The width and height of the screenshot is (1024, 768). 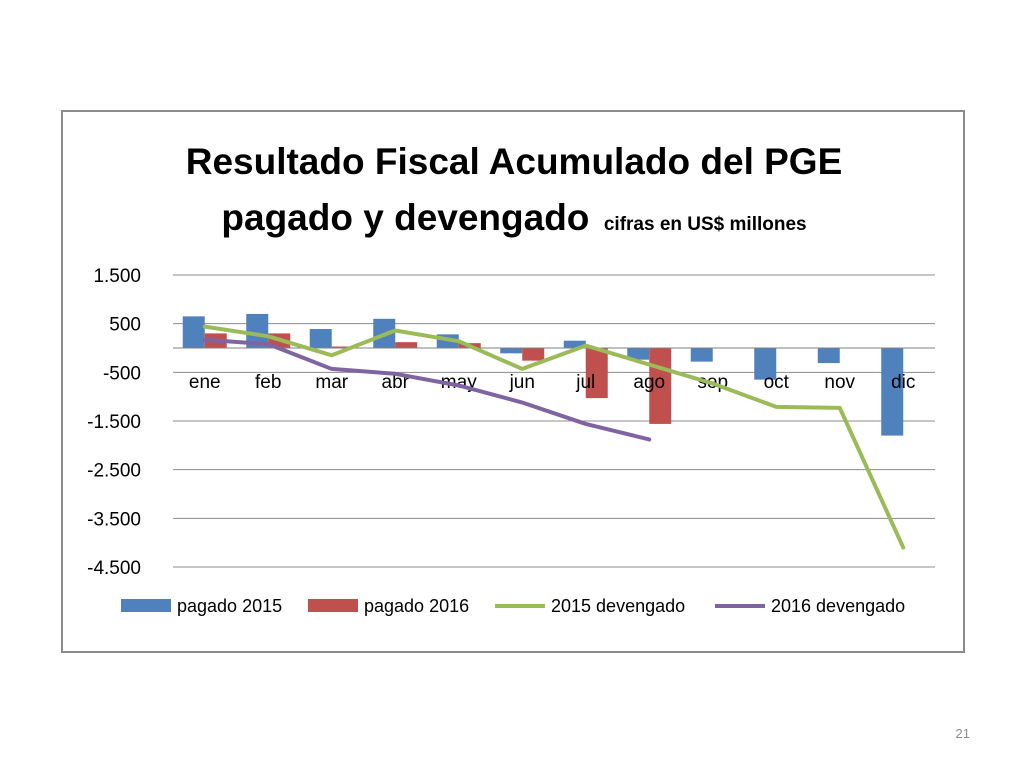 What do you see at coordinates (838, 606) in the screenshot?
I see `legend-label: 2016 devengado` at bounding box center [838, 606].